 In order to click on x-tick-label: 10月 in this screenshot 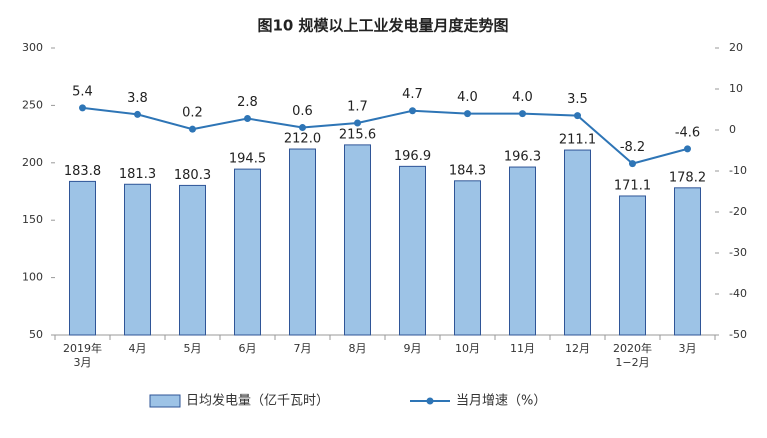, I will do `click(467, 348)`.